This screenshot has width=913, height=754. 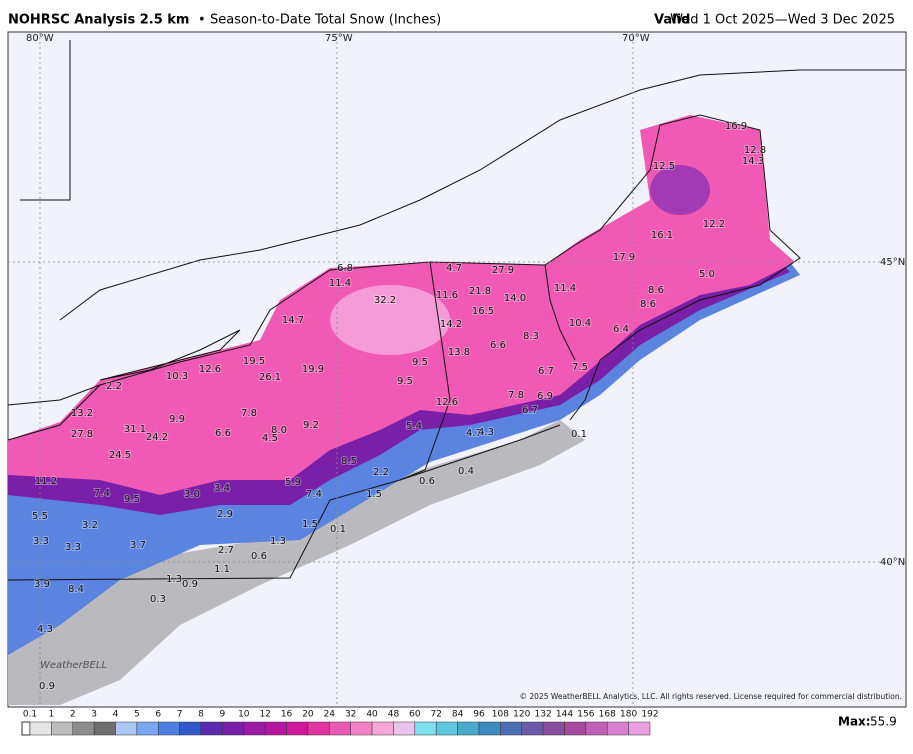 I want to click on valid-label: Valid, so click(x=672, y=20).